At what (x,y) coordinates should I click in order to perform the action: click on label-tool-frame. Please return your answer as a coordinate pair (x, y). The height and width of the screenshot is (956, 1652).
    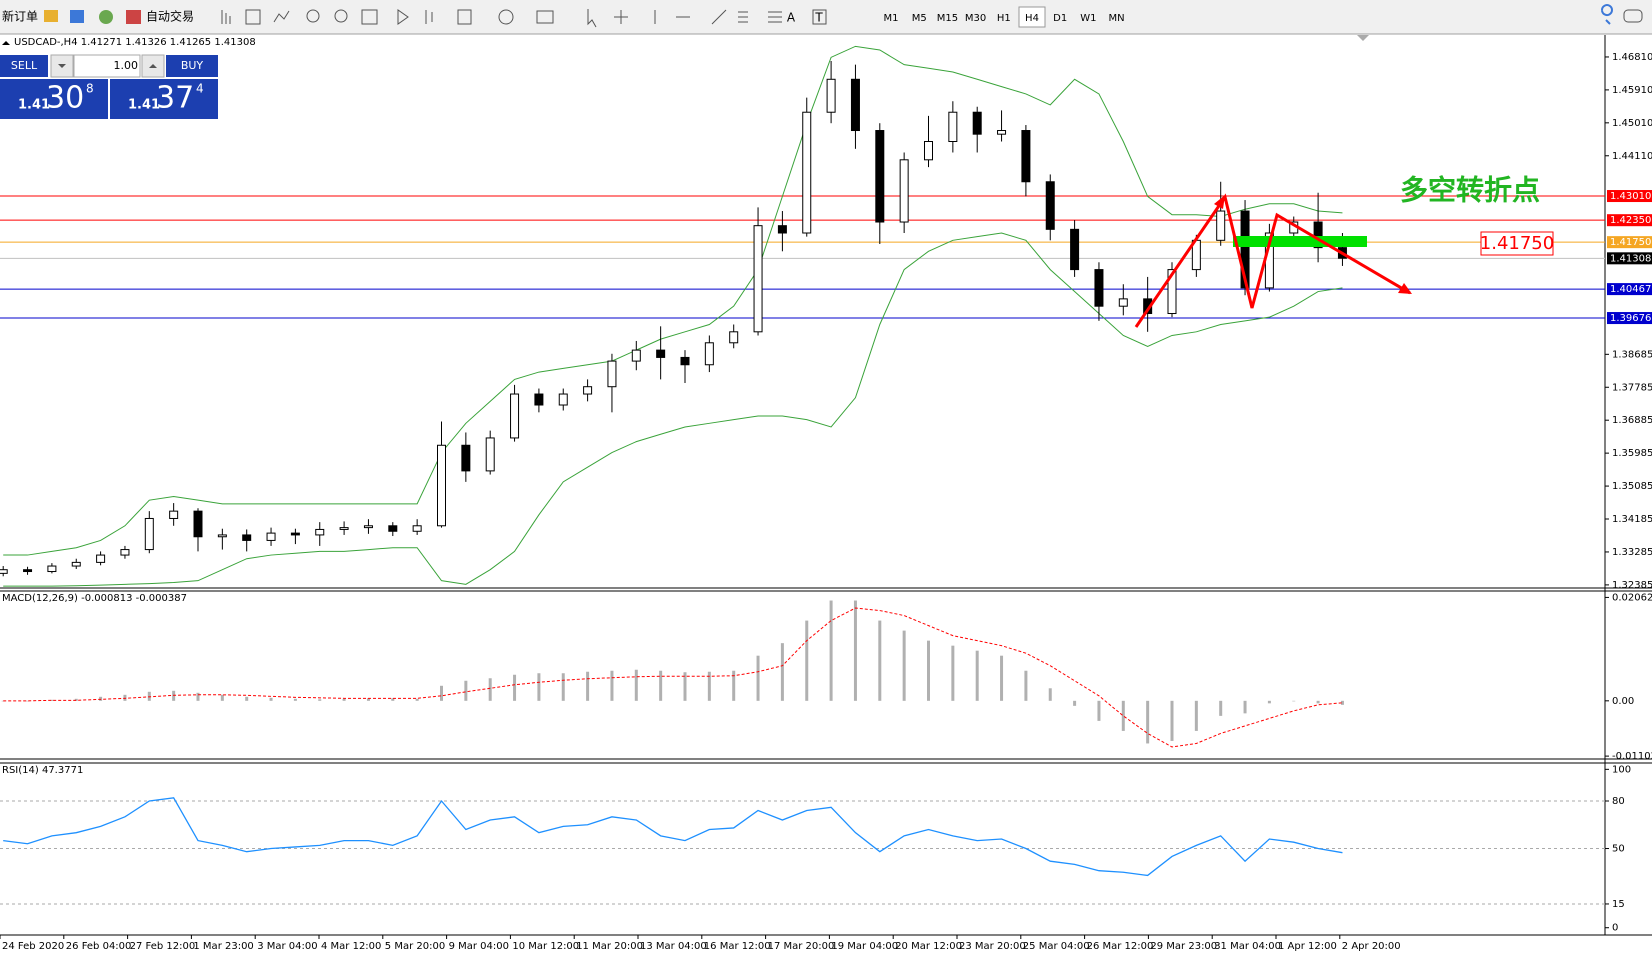
    Looking at the image, I should click on (819, 17).